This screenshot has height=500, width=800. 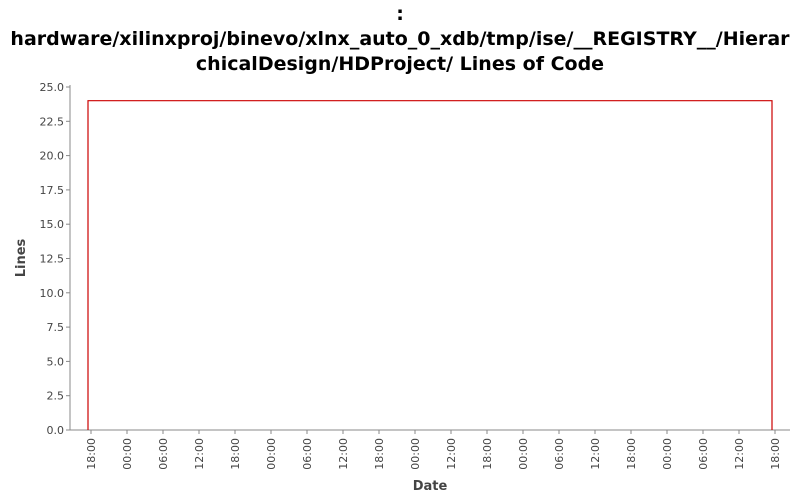 I want to click on y-tick-label: 12.5, so click(x=52, y=259).